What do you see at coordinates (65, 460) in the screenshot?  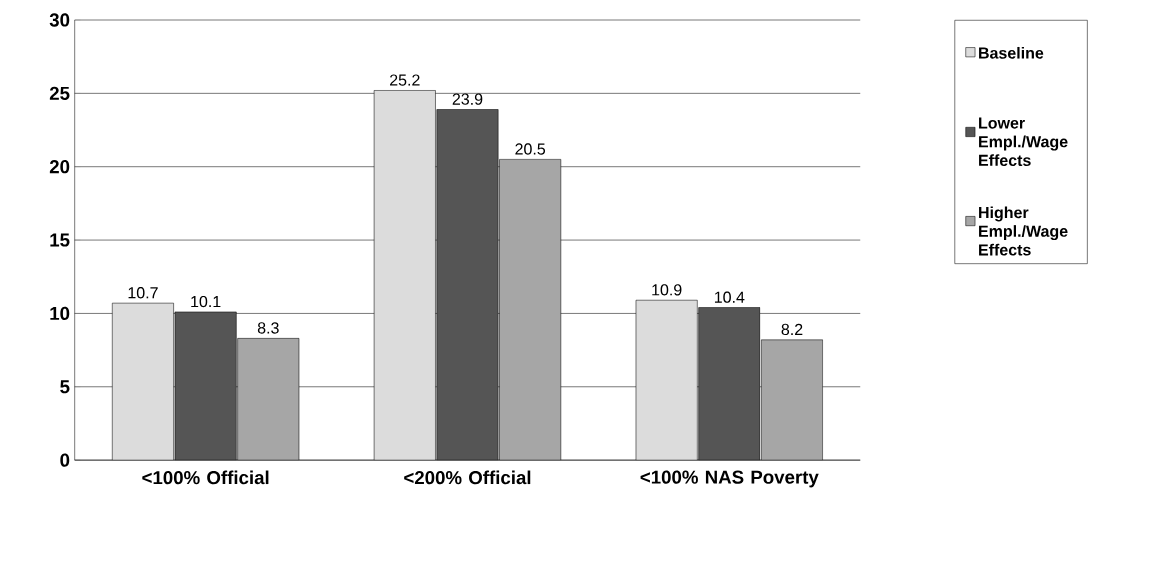 I see `y-tick-label: 0` at bounding box center [65, 460].